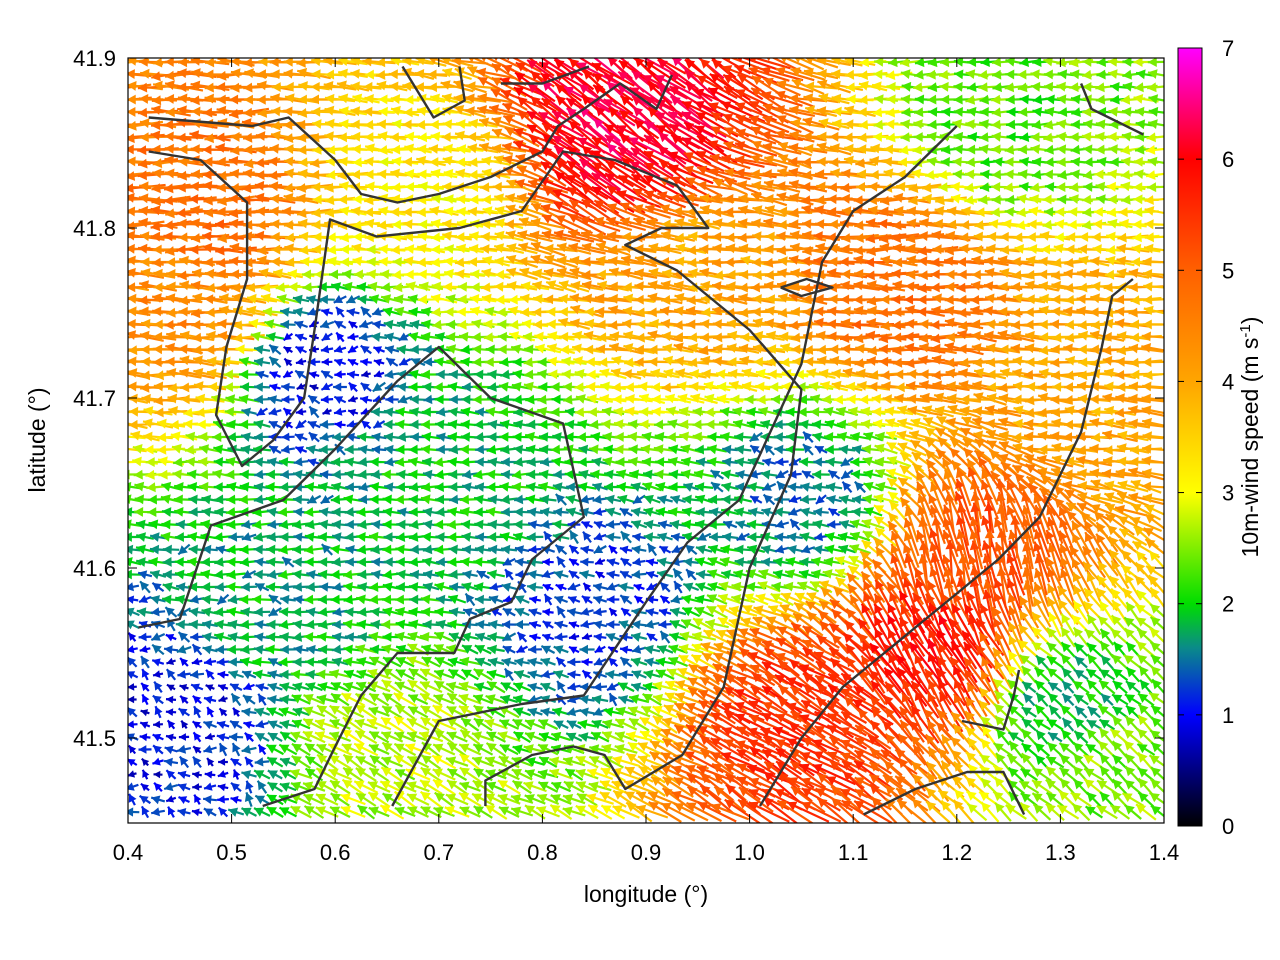  What do you see at coordinates (646, 852) in the screenshot?
I see `x-tick-label: 0.9` at bounding box center [646, 852].